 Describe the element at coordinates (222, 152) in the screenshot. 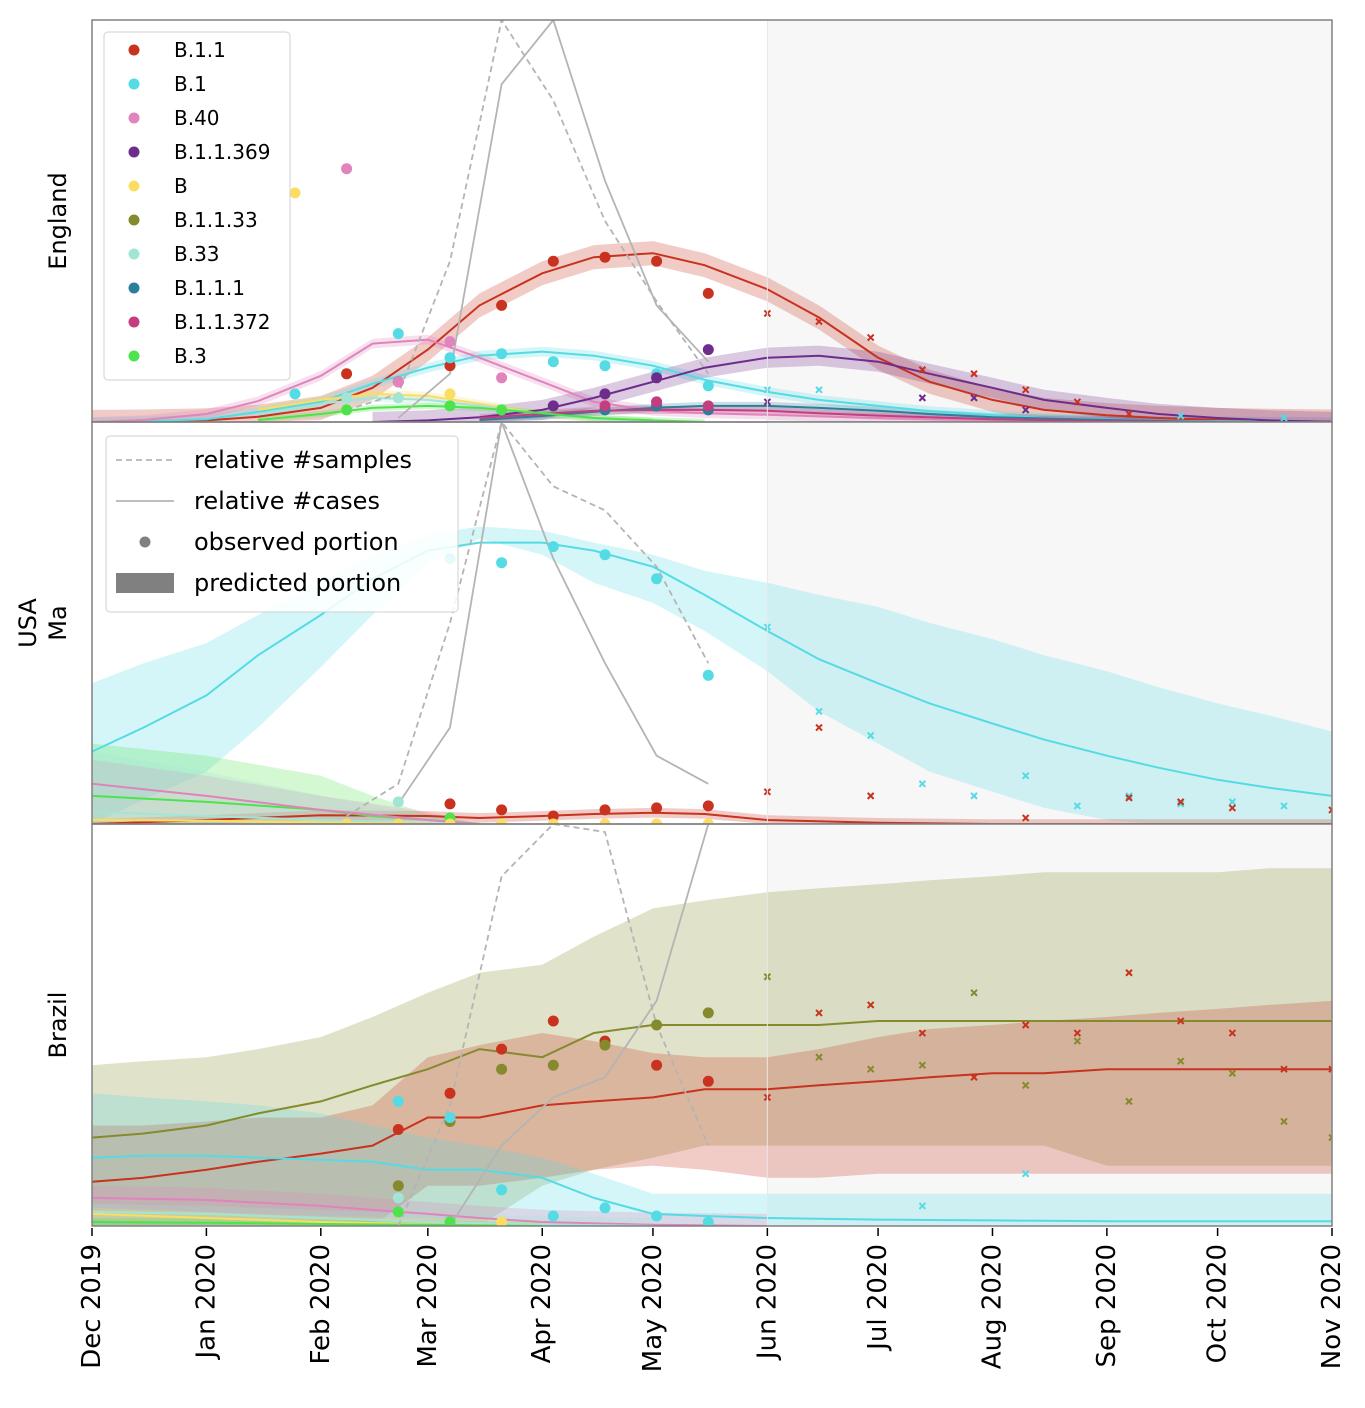

I see `legend-label-b-1-1-369: B.1.1.369` at that location.